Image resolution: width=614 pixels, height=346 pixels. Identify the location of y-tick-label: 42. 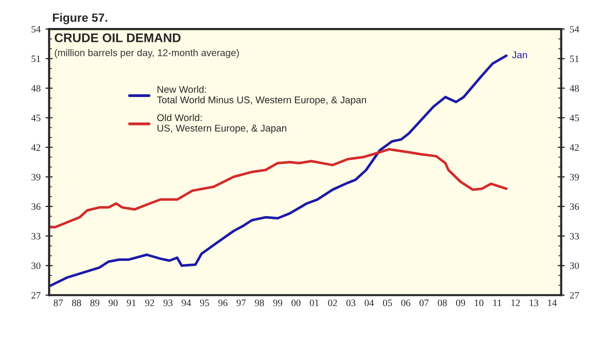
(35, 147).